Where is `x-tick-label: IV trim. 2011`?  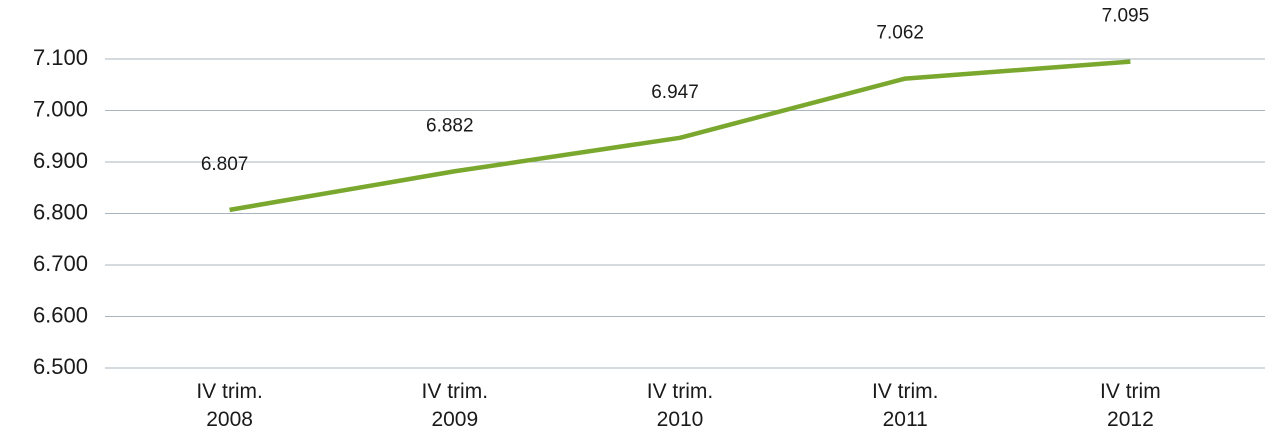
x-tick-label: IV trim. 2011 is located at coordinates (905, 405).